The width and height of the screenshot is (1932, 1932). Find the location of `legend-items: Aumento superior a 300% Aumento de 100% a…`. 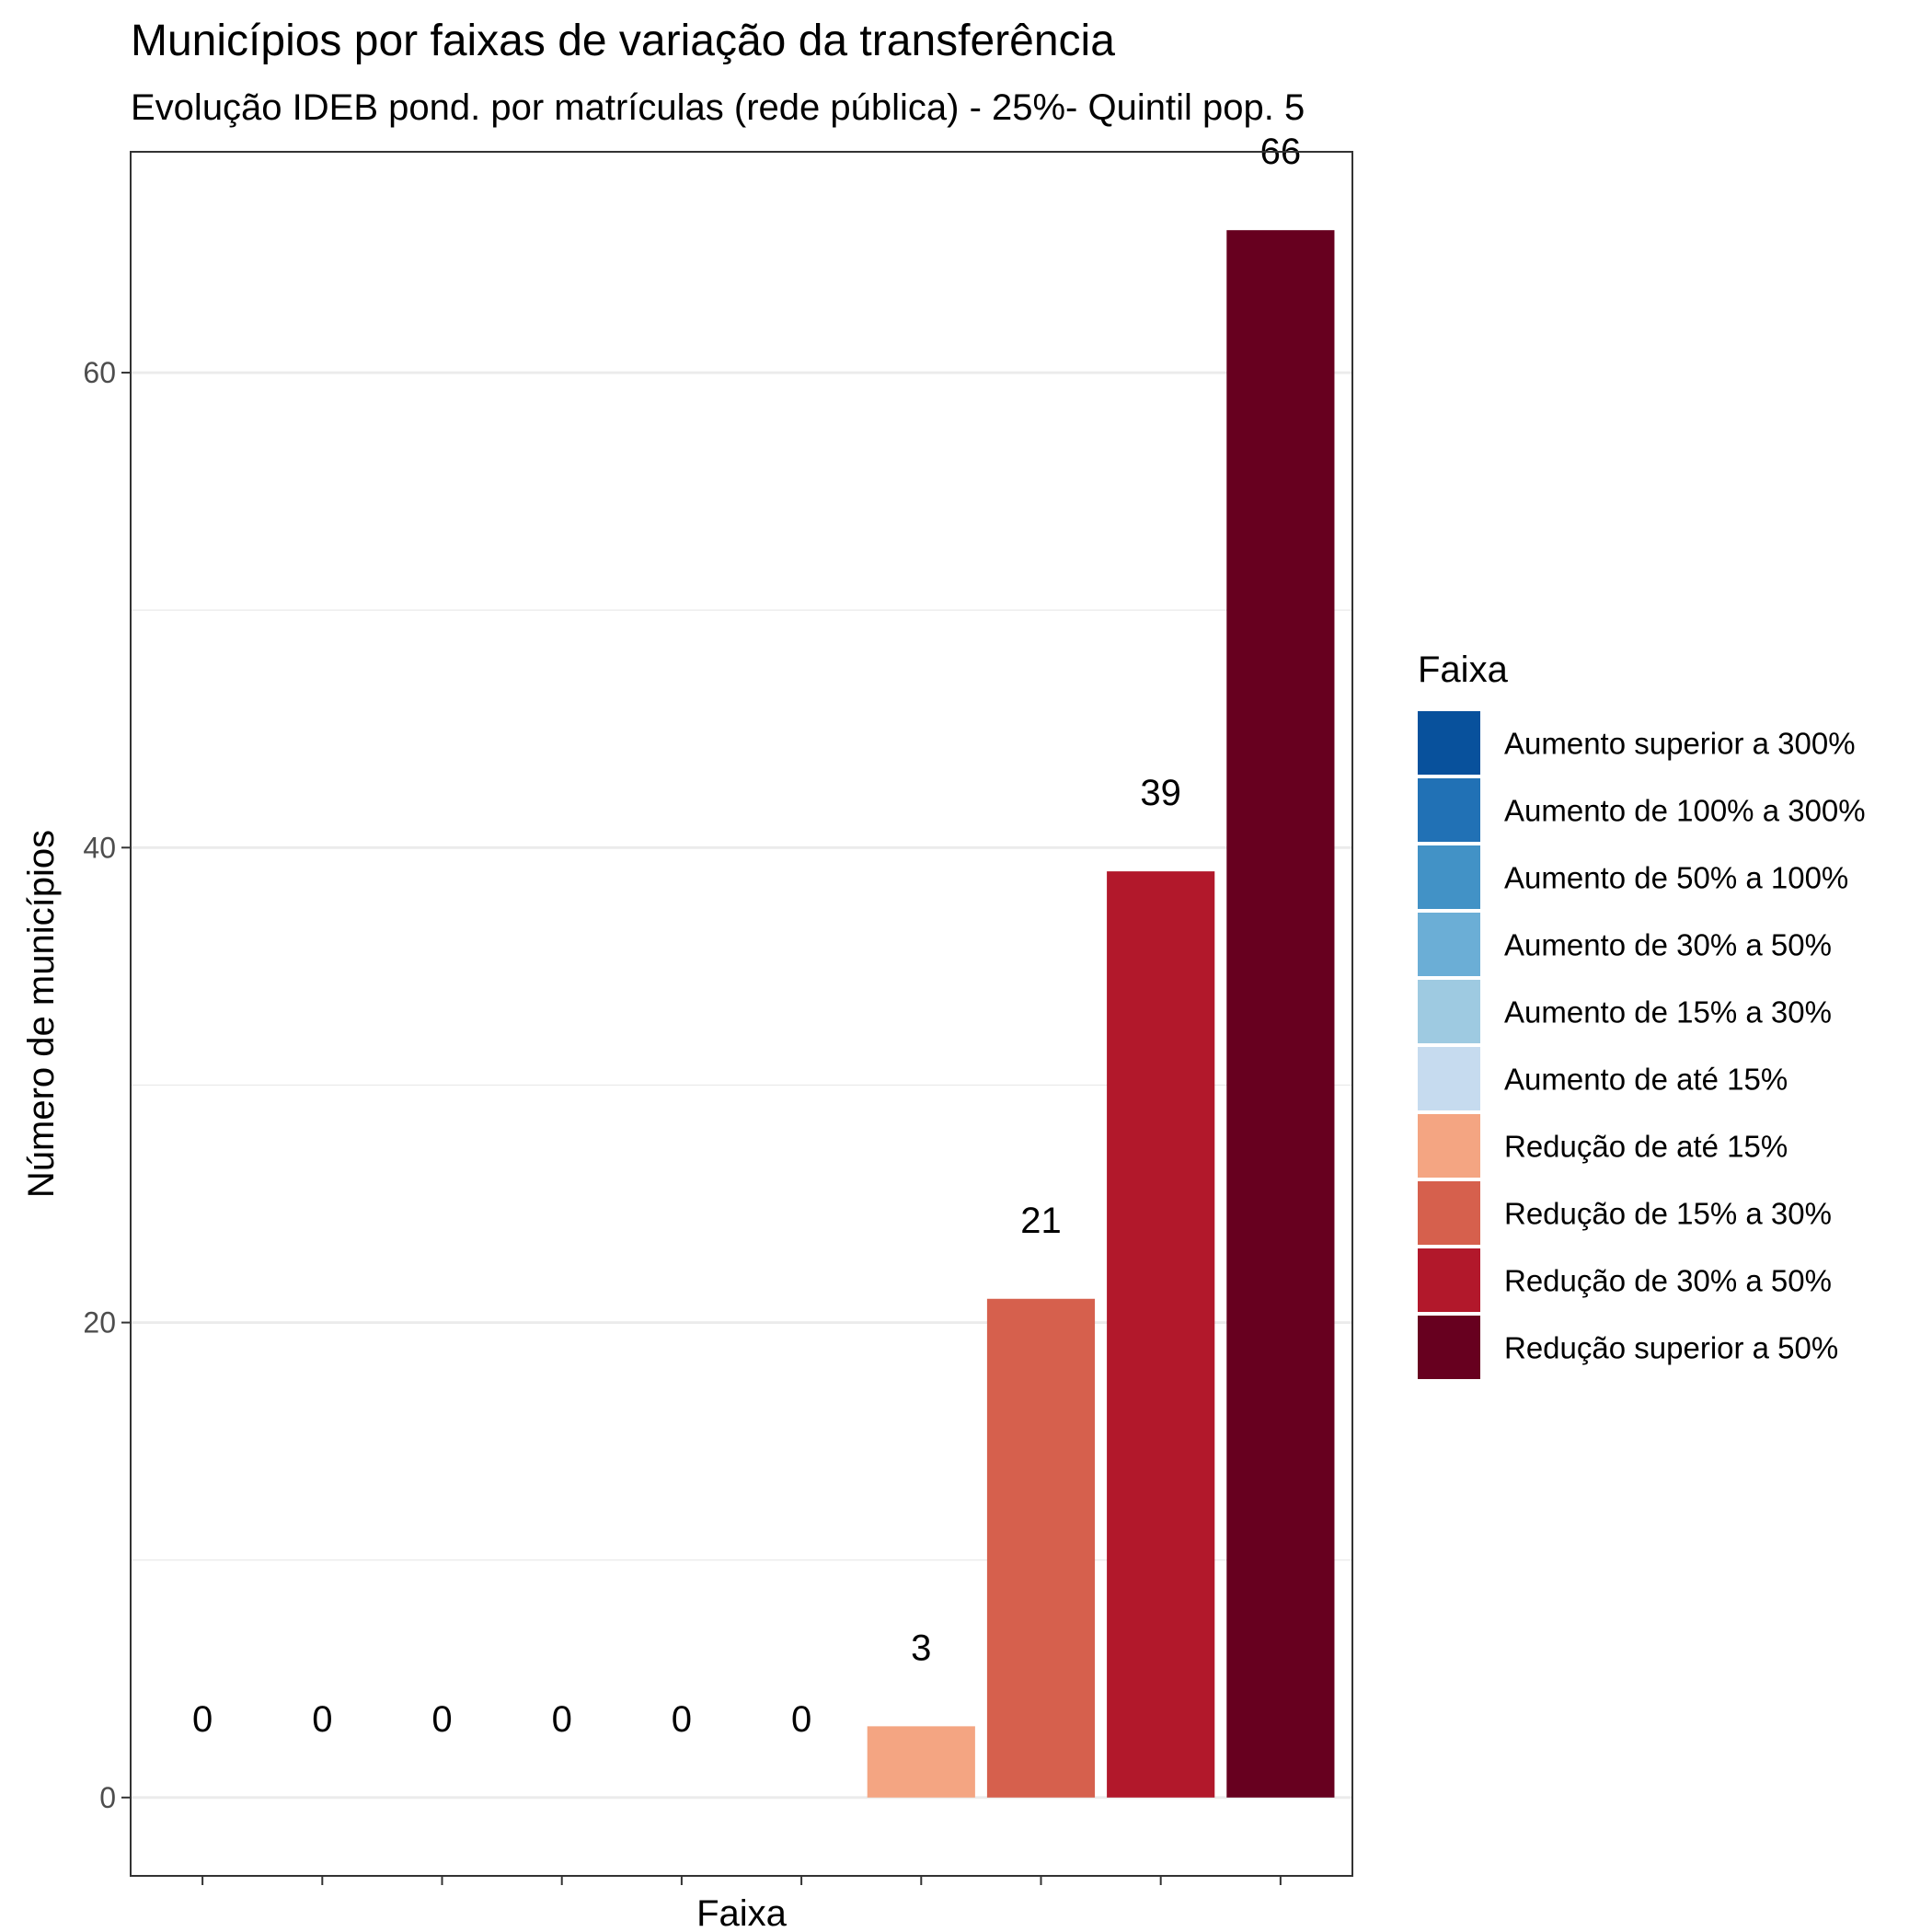

legend-items: Aumento superior a 300% Aumento de 100% a… is located at coordinates (1642, 1045).